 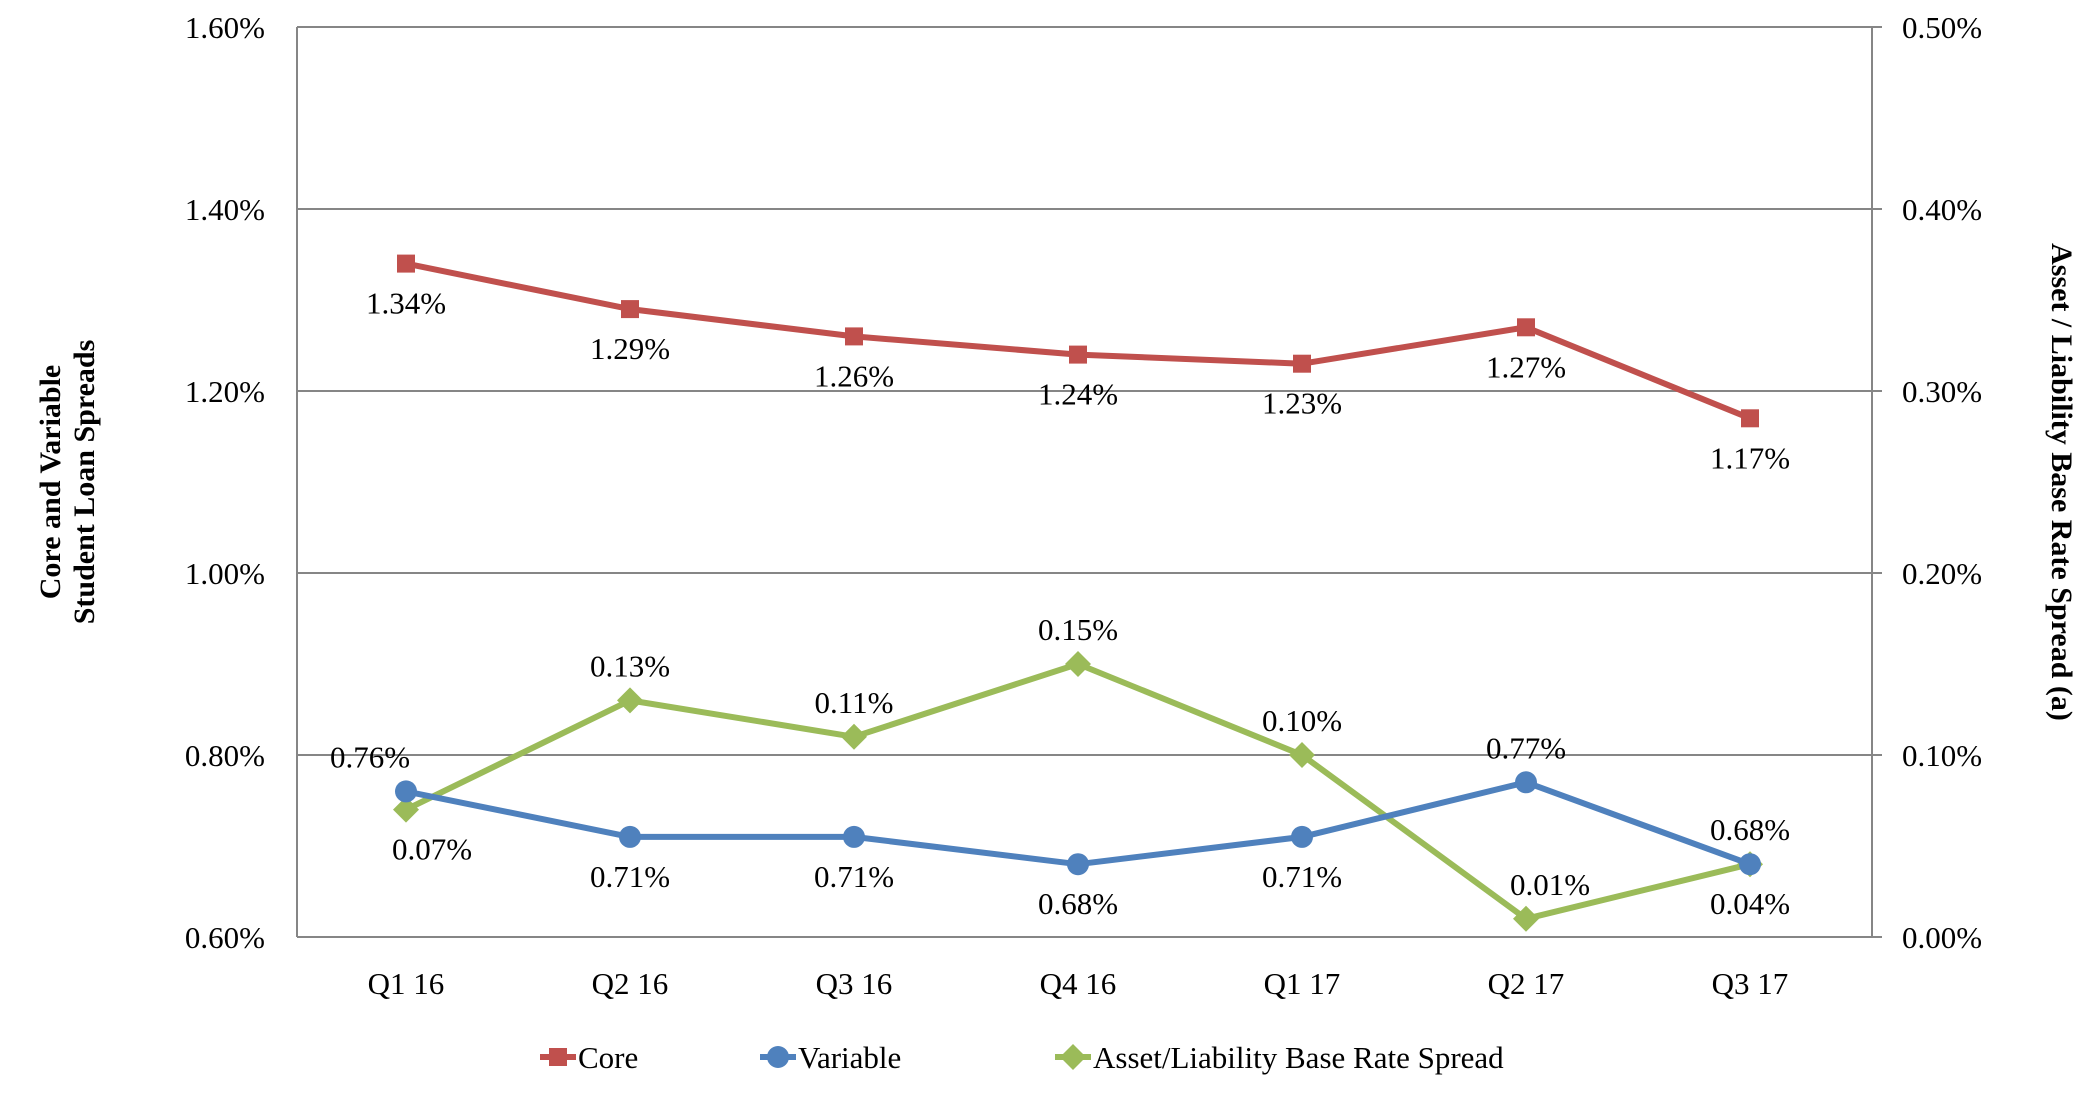 I want to click on left-tick-label: 0.80%, so click(x=225, y=755).